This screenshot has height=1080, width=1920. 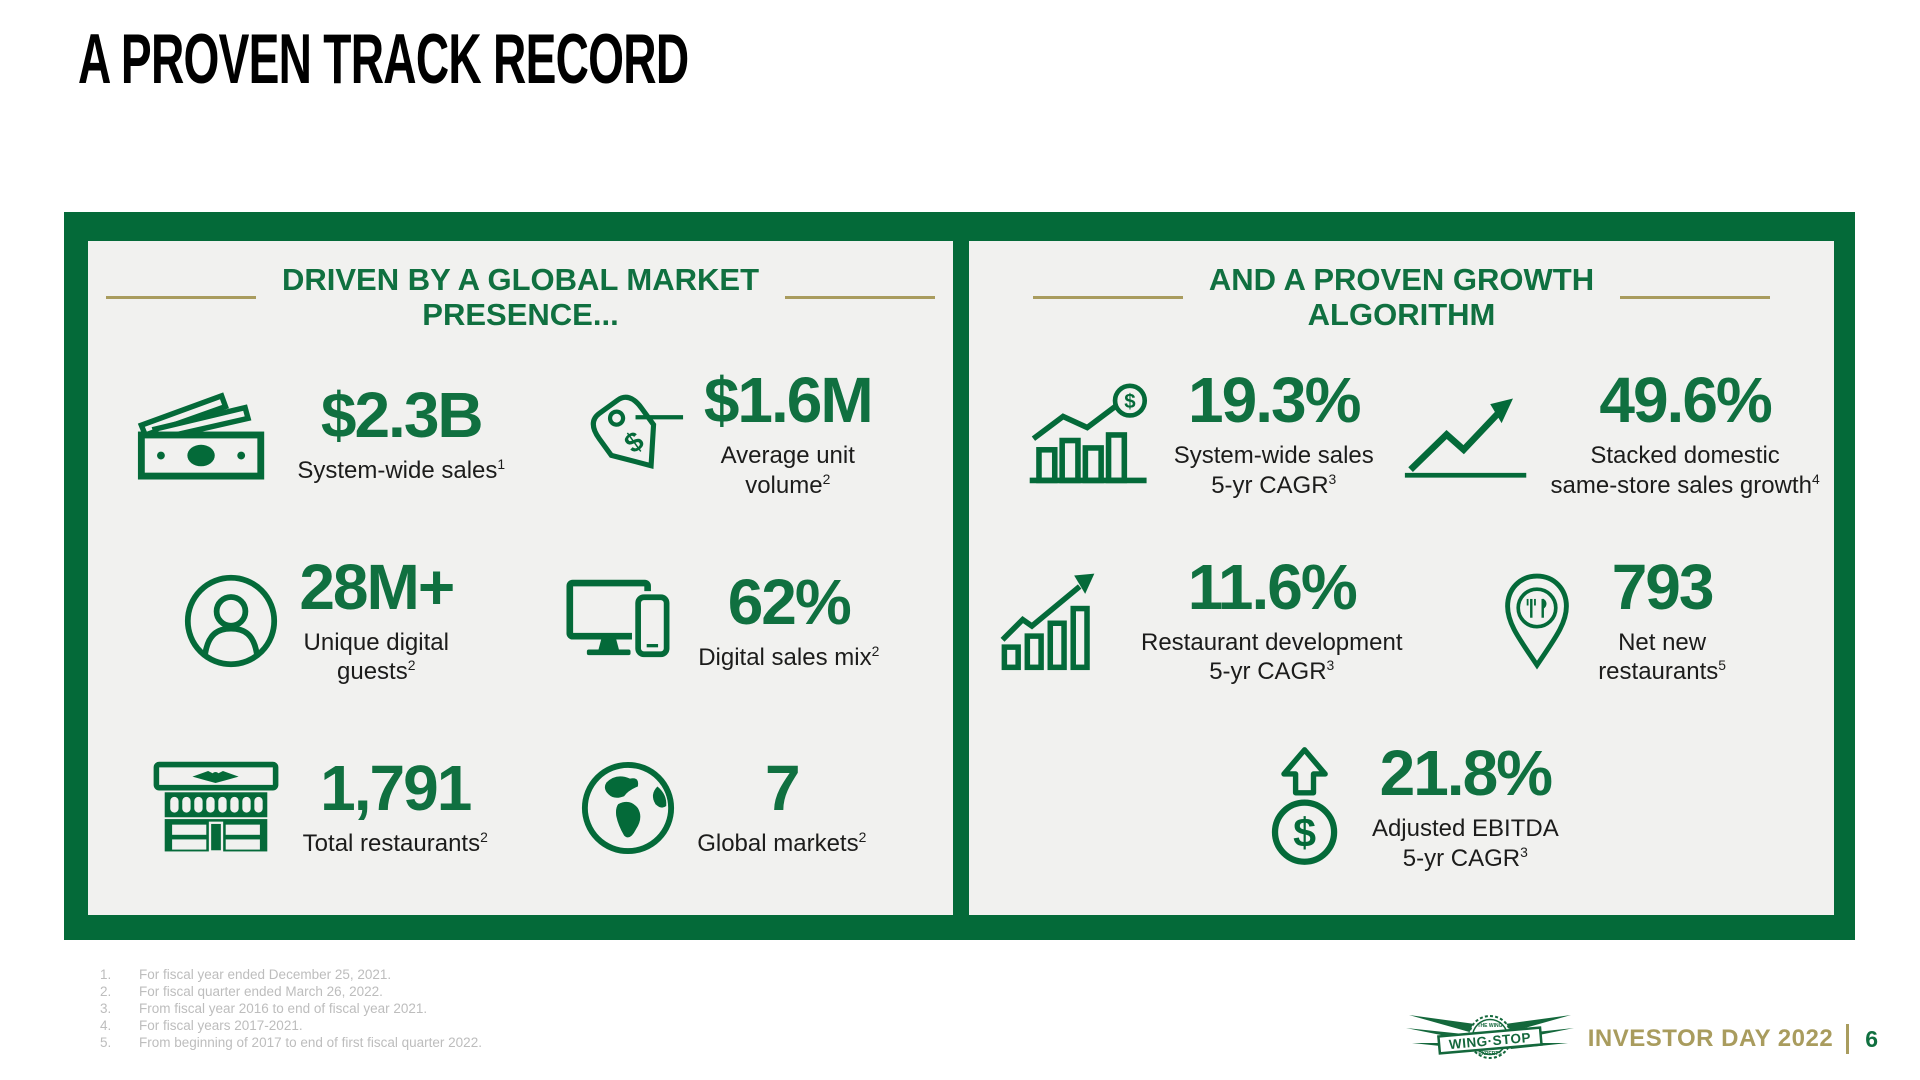 What do you see at coordinates (1710, 1038) in the screenshot?
I see `investor-day-label: INVESTOR DAY 2022` at bounding box center [1710, 1038].